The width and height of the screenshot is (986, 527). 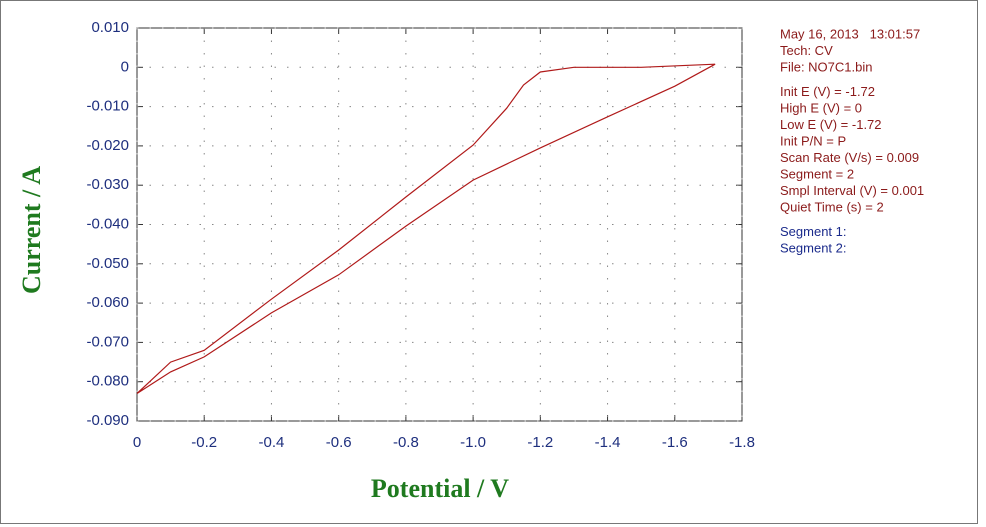 I want to click on x-tick-label: -0.8, so click(x=406, y=442).